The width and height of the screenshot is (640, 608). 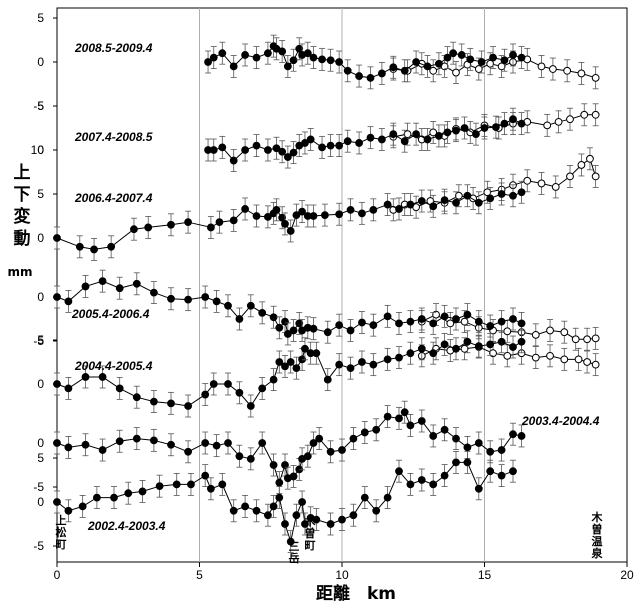 What do you see at coordinates (61, 520) in the screenshot?
I see `place-label-char: 上` at bounding box center [61, 520].